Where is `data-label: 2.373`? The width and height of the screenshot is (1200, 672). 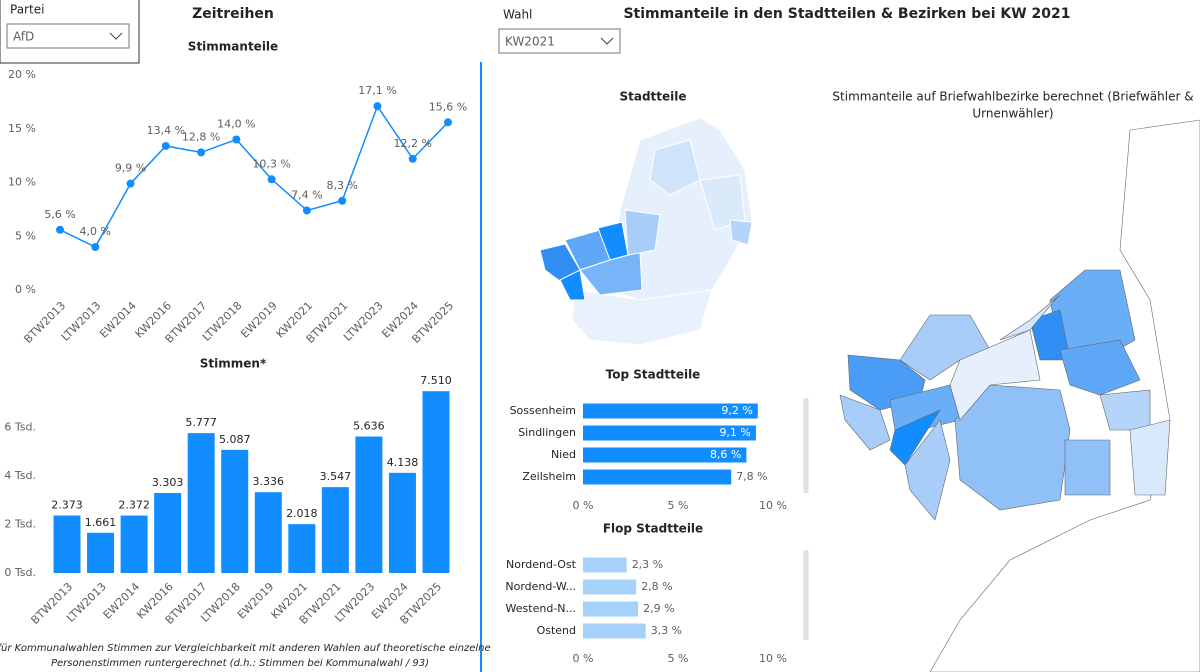
data-label: 2.373 is located at coordinates (67, 505).